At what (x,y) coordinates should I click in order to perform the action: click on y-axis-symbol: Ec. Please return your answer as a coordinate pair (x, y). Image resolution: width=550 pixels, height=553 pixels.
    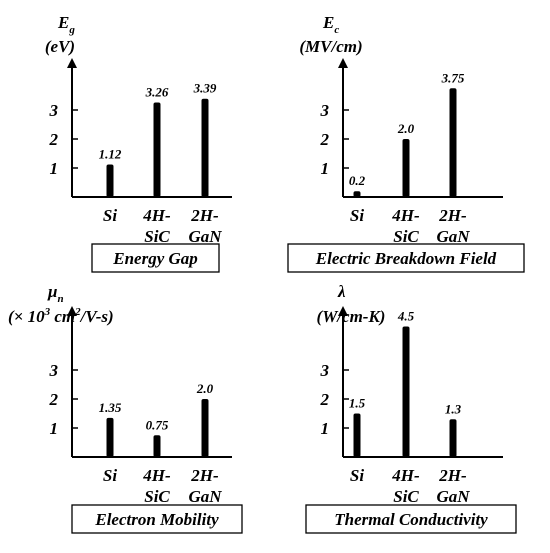
    Looking at the image, I should click on (330, 24).